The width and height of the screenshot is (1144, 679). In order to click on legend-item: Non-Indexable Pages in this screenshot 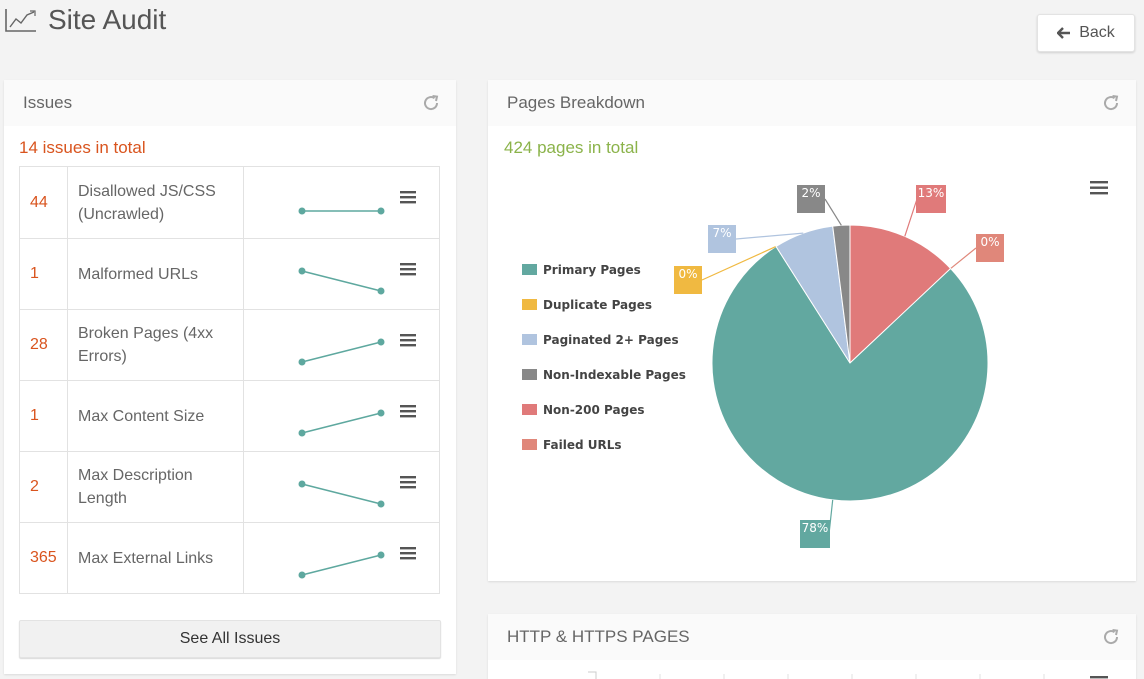, I will do `click(604, 374)`.